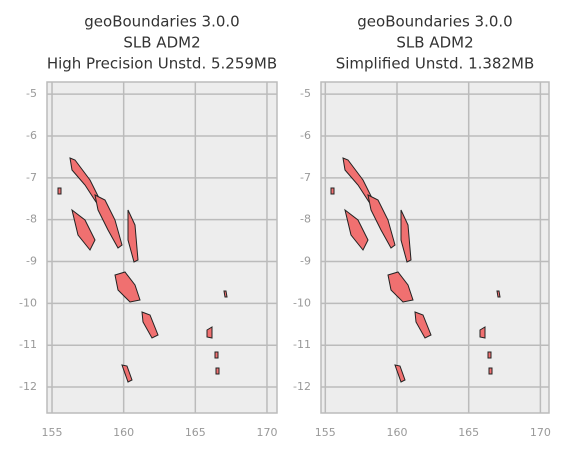  I want to click on chart-title: High Precision Unstd. 5.259MB, so click(162, 64).